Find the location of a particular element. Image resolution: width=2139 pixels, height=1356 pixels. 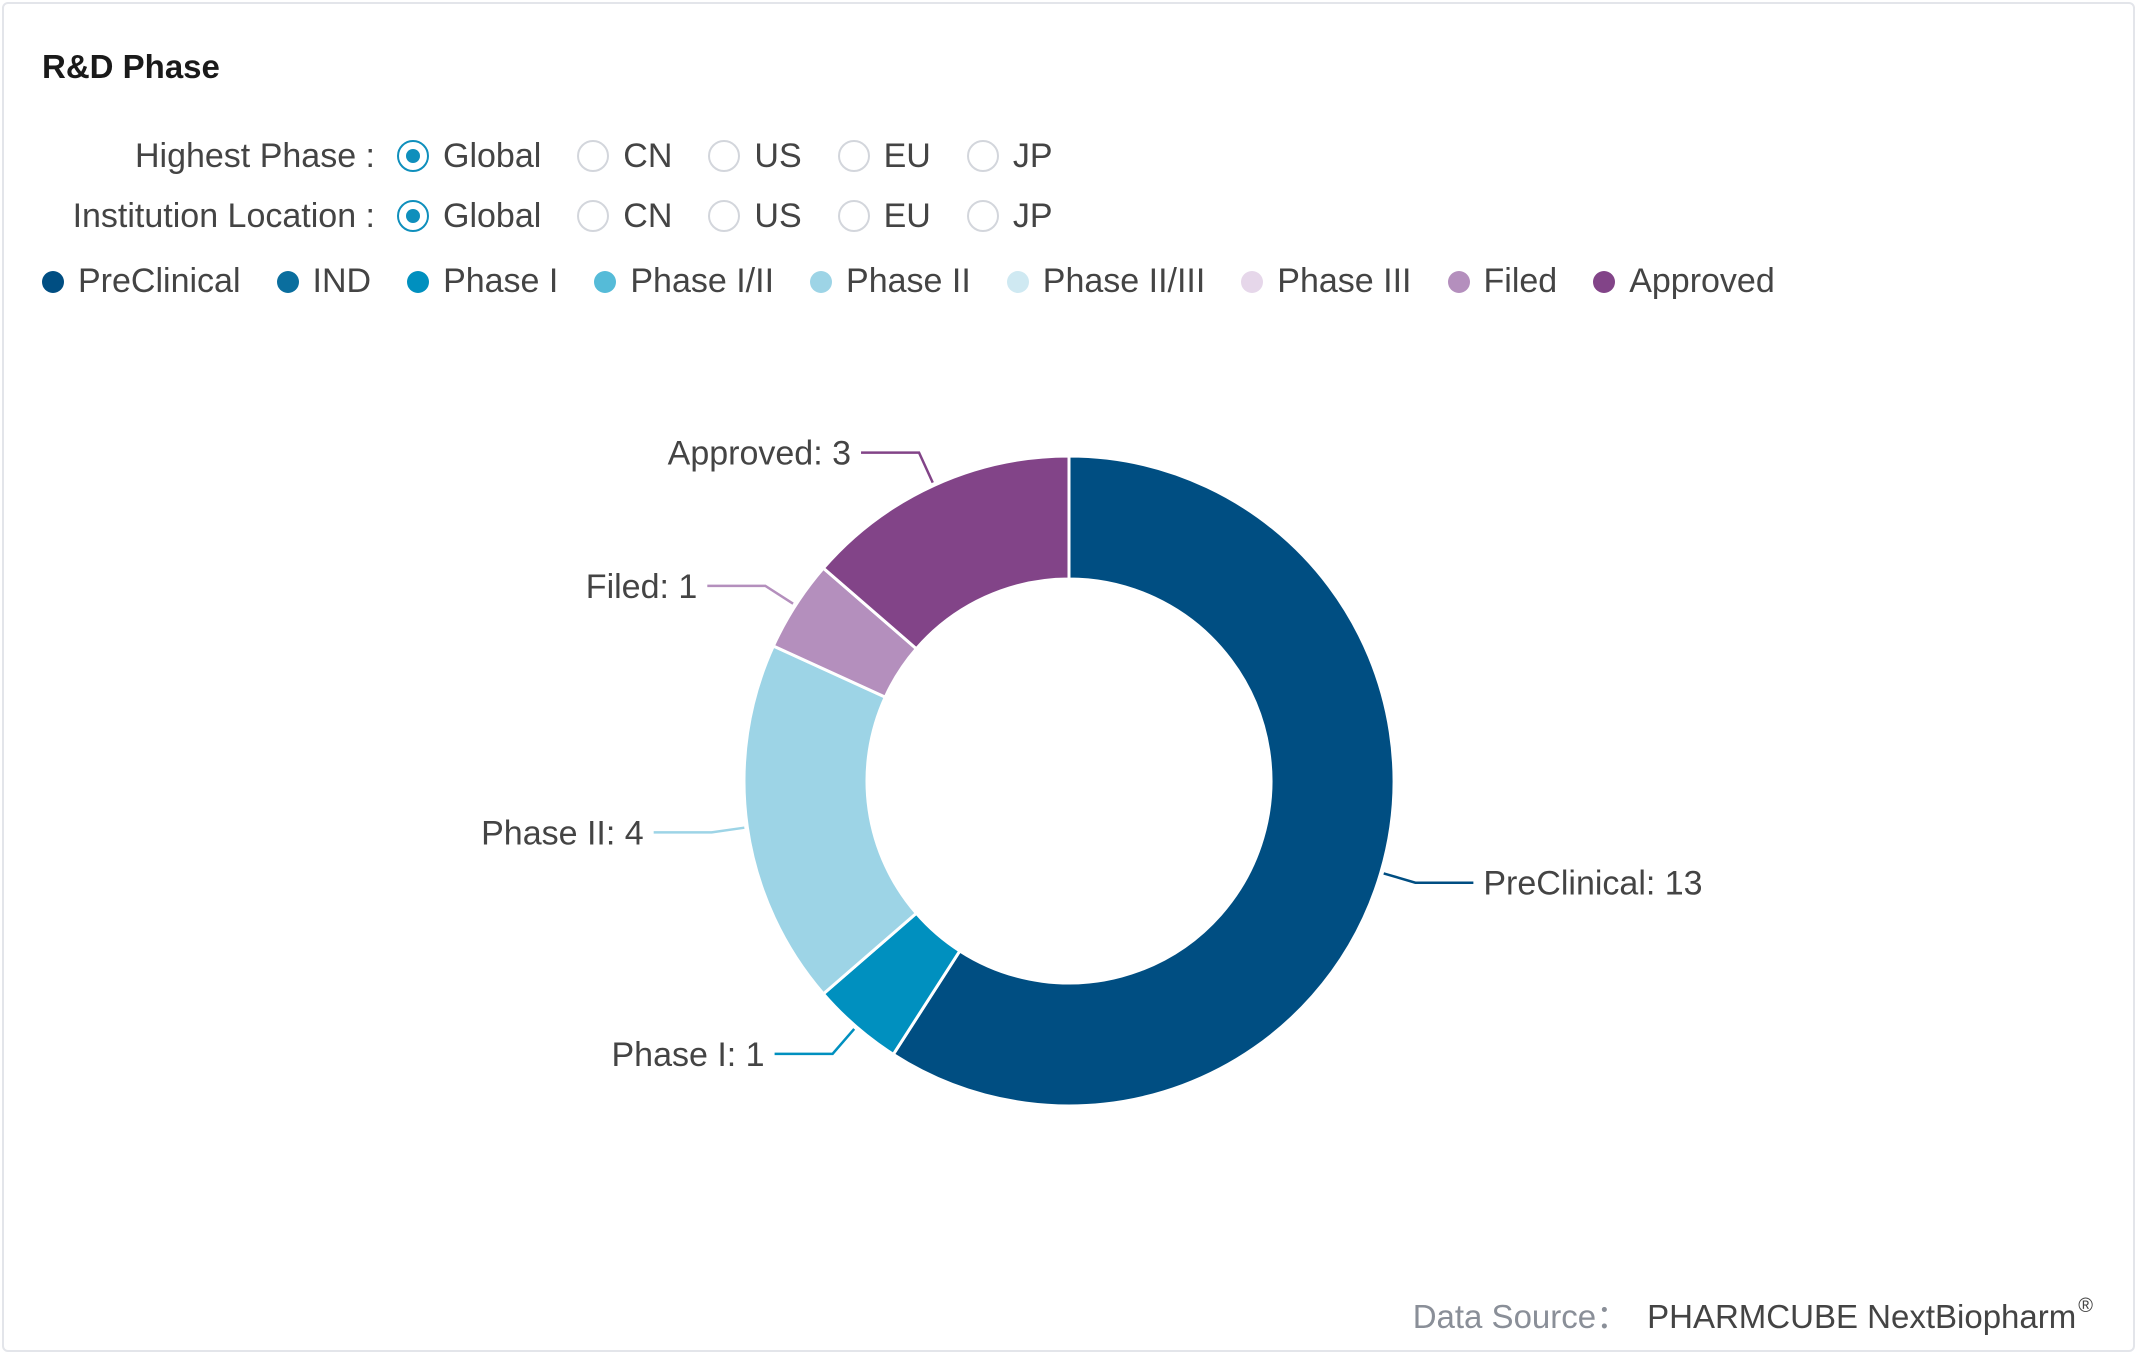

legend-item-phase-ii: Phase II is located at coordinates (890, 281).